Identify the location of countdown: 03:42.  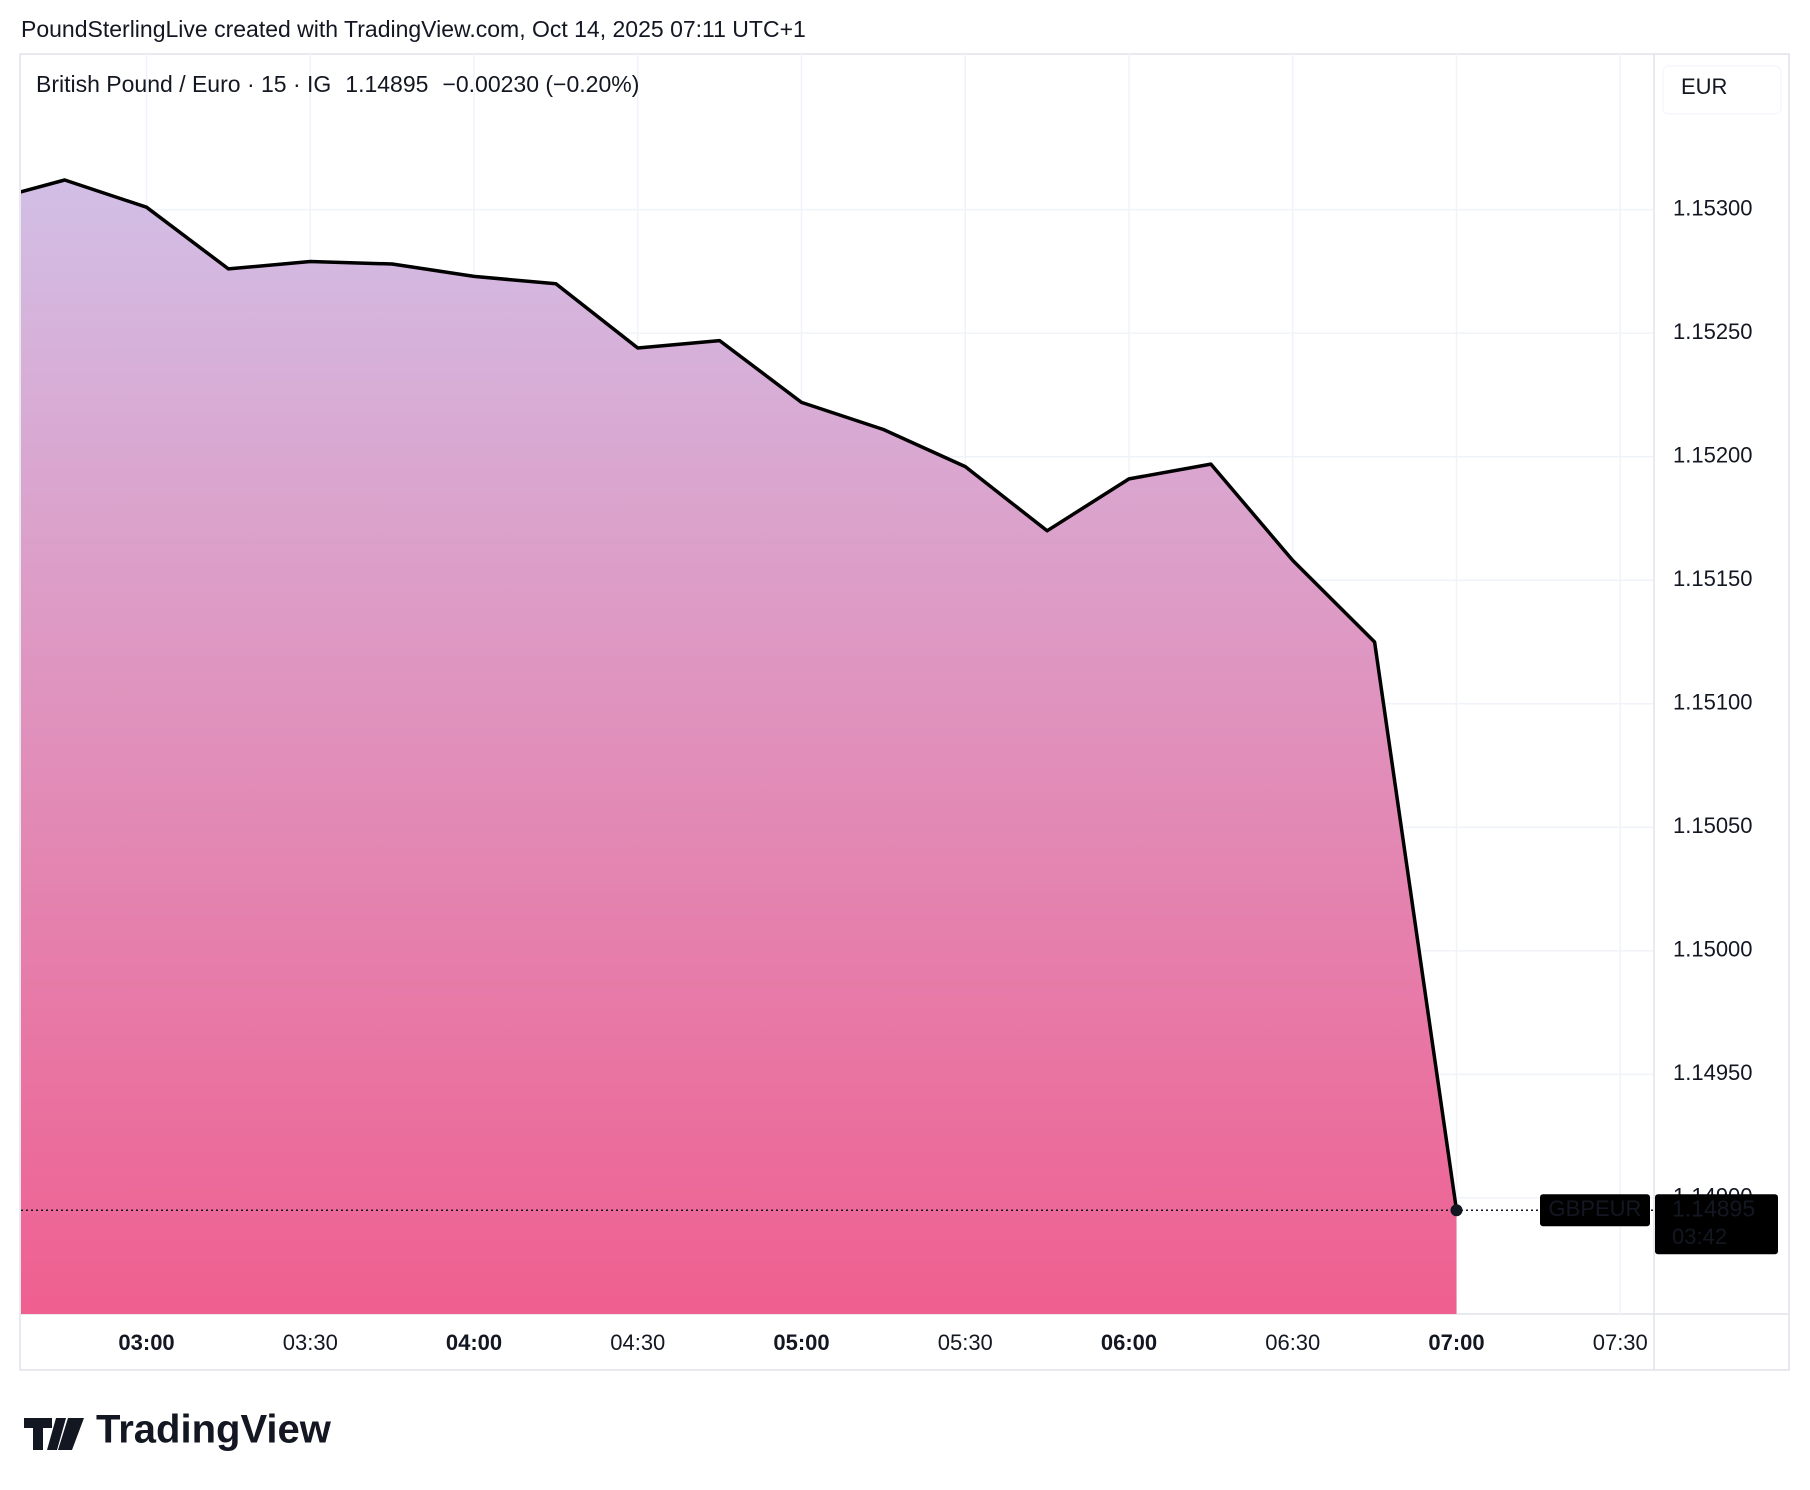
(1699, 1236).